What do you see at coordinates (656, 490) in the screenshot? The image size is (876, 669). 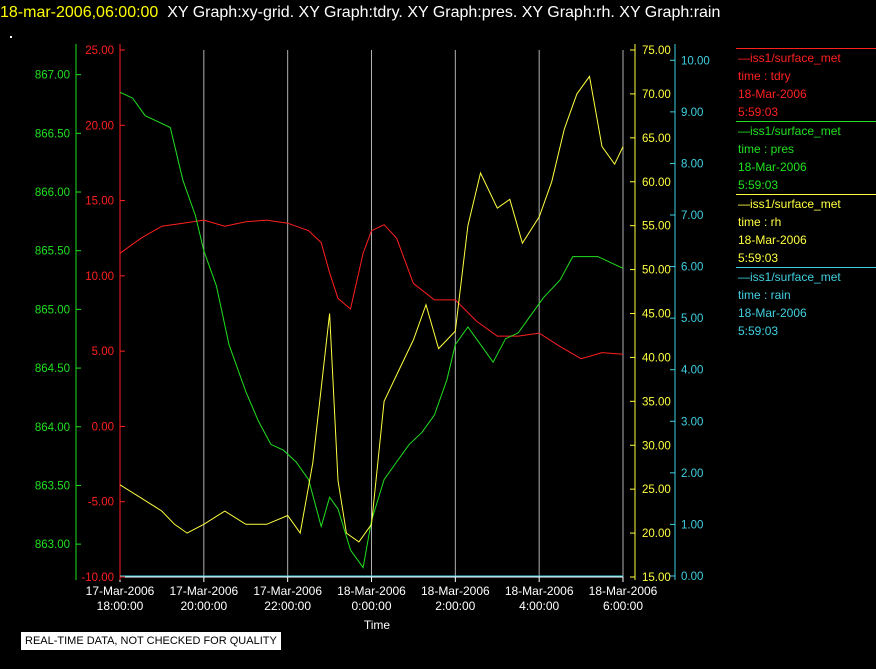 I see `rh-tick-label: 25.00` at bounding box center [656, 490].